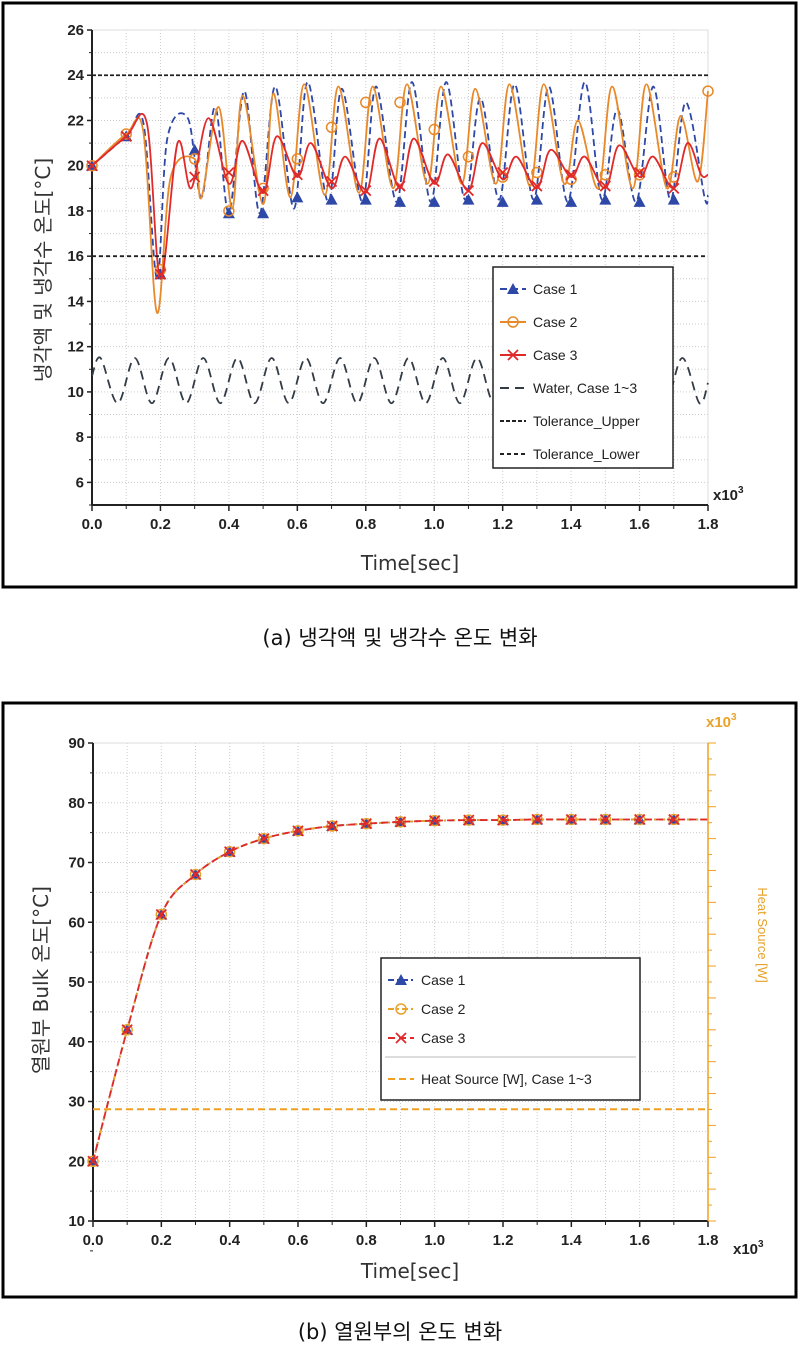 This screenshot has height=1361, width=800. What do you see at coordinates (748, 1248) in the screenshot?
I see `chart-b-x-multiplier: x103` at bounding box center [748, 1248].